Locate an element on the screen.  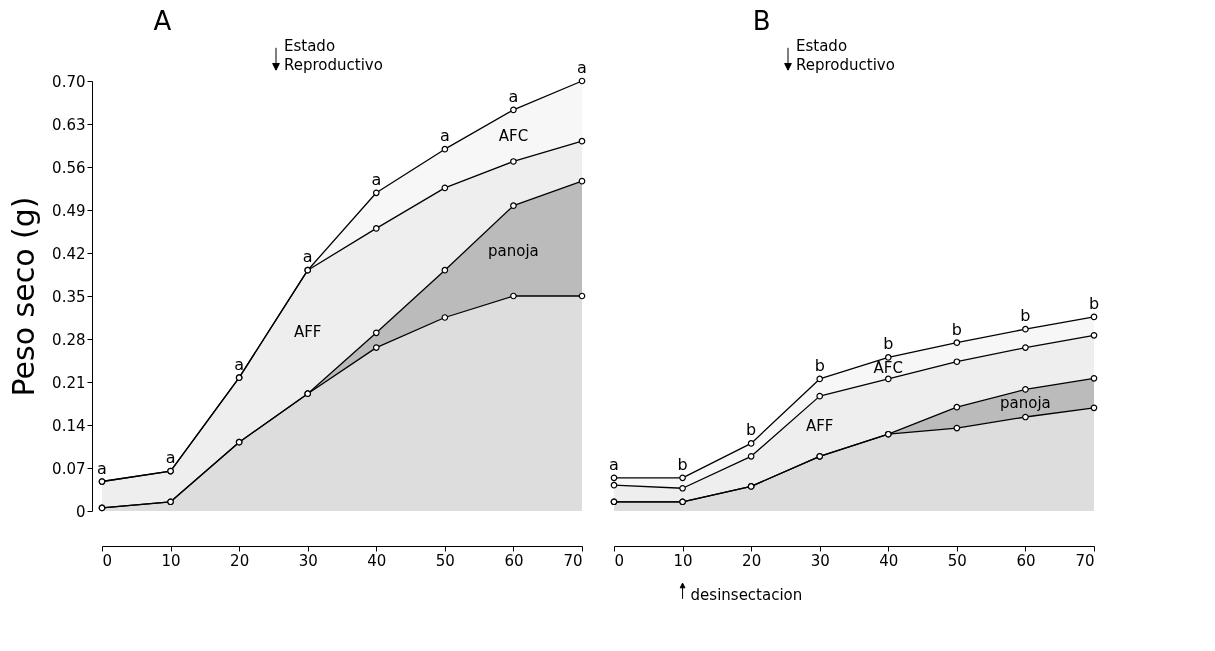
y-tick-label: 0.14 is located at coordinates (69, 425).